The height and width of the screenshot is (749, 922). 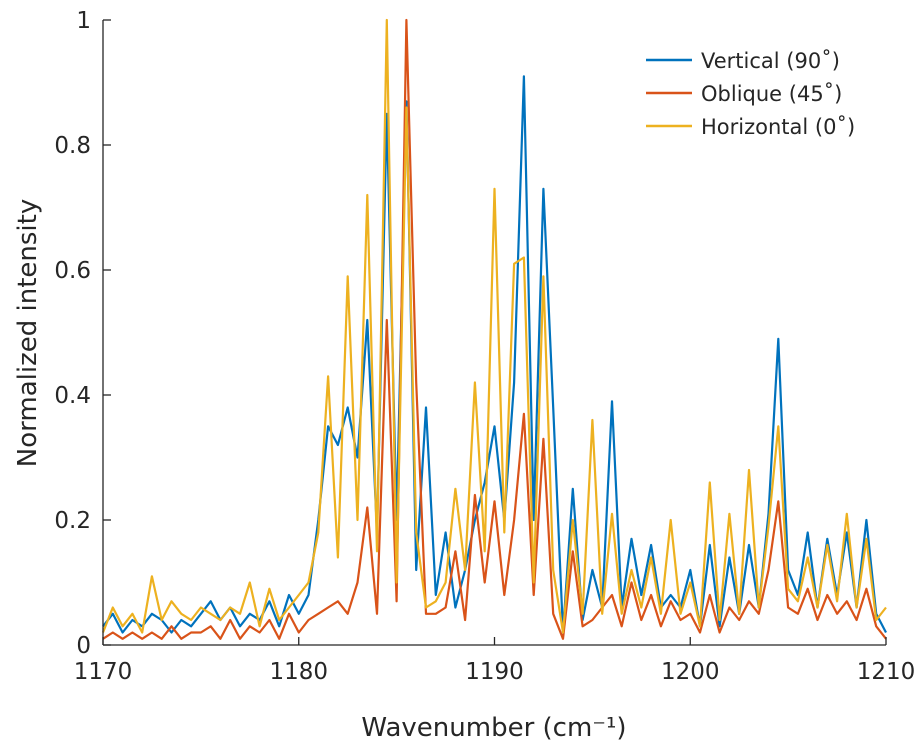 What do you see at coordinates (83, 21) in the screenshot?
I see `y-tick-label: 1` at bounding box center [83, 21].